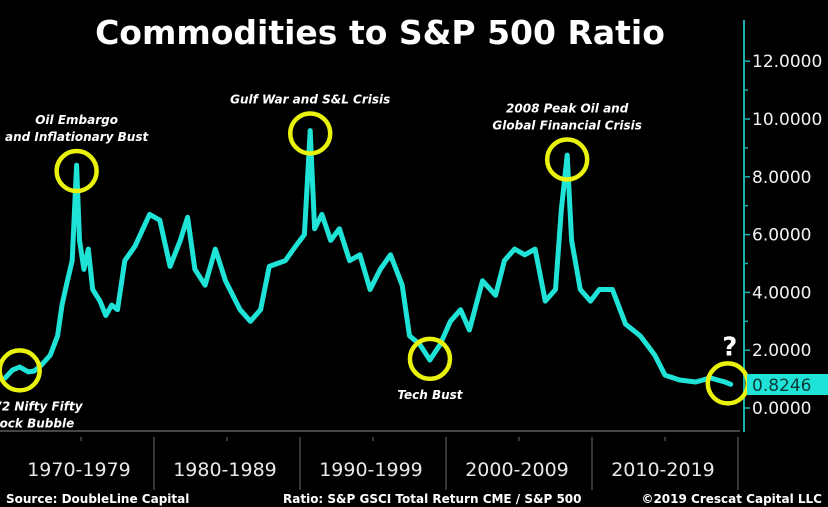  Describe the element at coordinates (37, 423) in the screenshot. I see `annotation-label: Stock Bubble` at that location.